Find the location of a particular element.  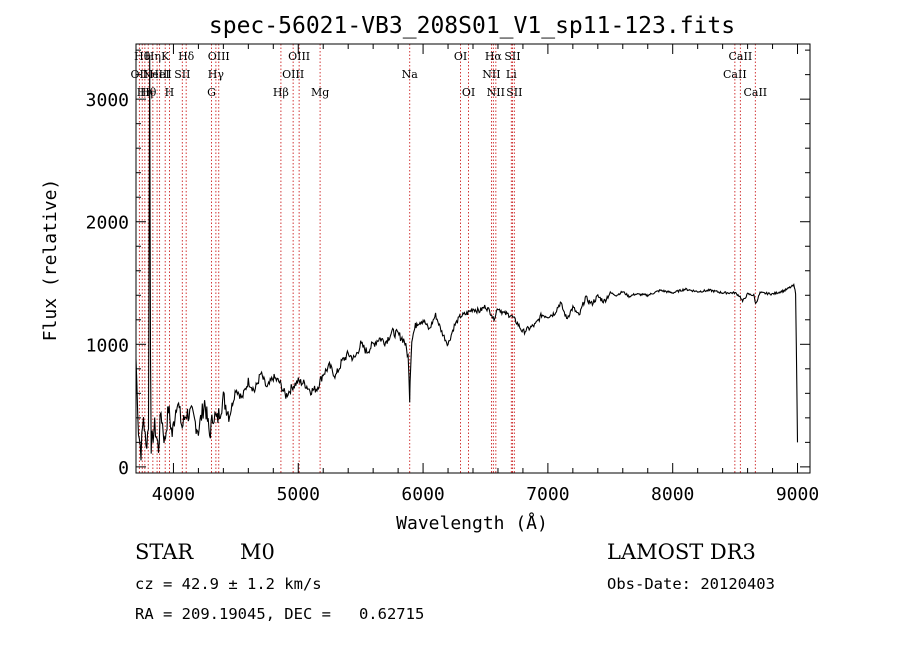

line-marker-label: G is located at coordinates (211, 92).